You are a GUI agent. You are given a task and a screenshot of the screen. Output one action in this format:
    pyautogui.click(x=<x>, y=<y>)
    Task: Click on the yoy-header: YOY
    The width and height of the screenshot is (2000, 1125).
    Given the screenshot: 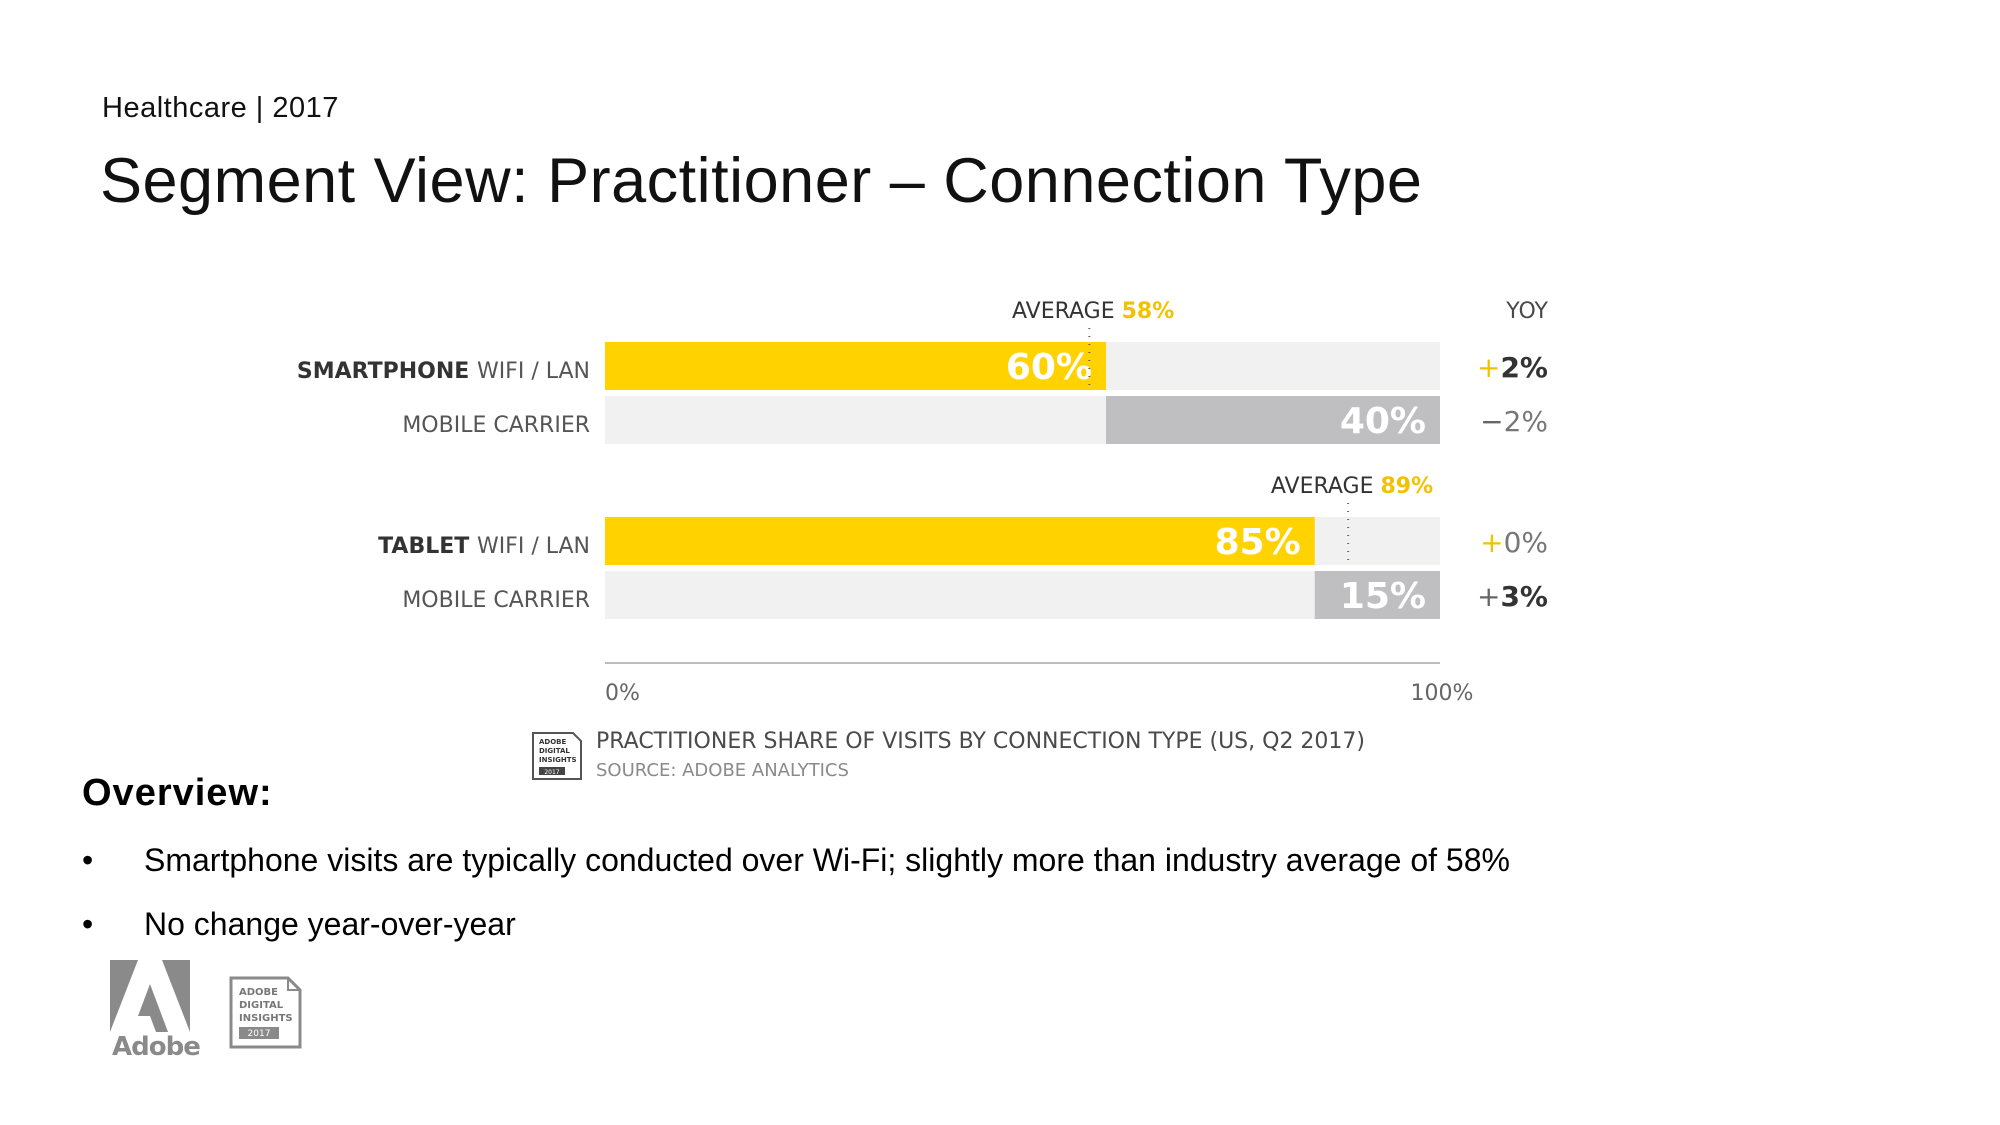 What is the action you would take?
    pyautogui.click(x=1526, y=311)
    